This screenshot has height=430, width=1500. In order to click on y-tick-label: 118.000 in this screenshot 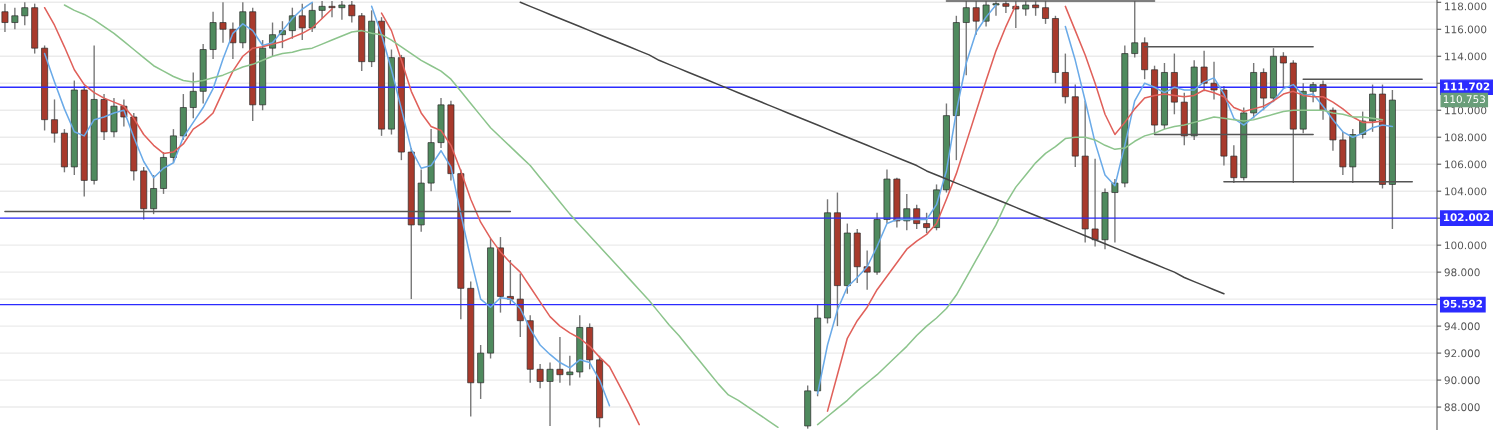, I will do `click(1466, 6)`.